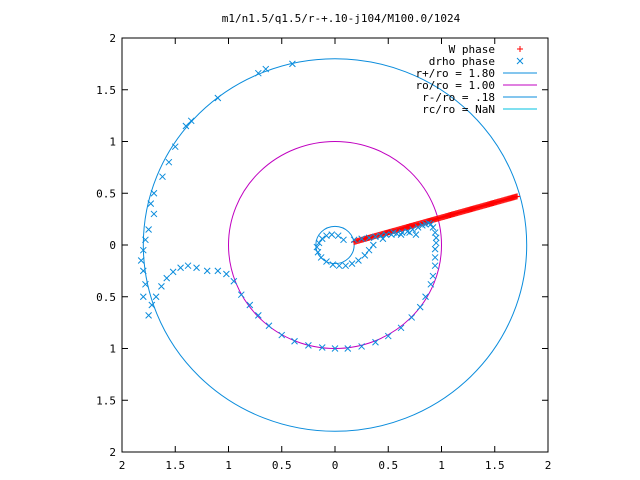  What do you see at coordinates (175, 465) in the screenshot?
I see `x-tick-label: 1.5` at bounding box center [175, 465].